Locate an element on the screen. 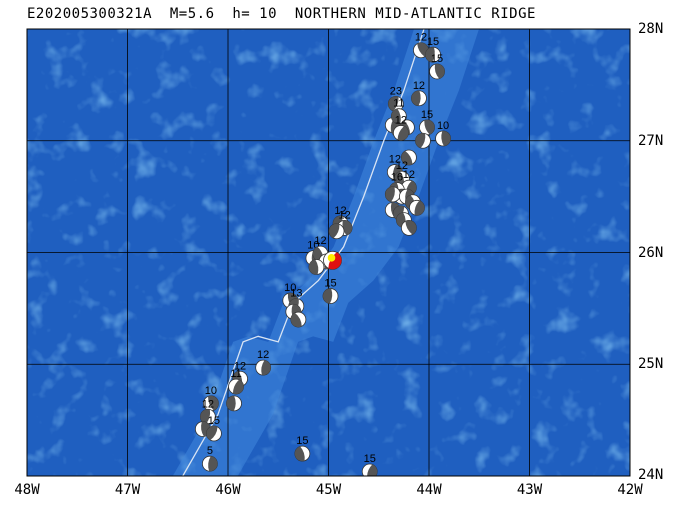  focal-mechanism: 23 is located at coordinates (395, 98).